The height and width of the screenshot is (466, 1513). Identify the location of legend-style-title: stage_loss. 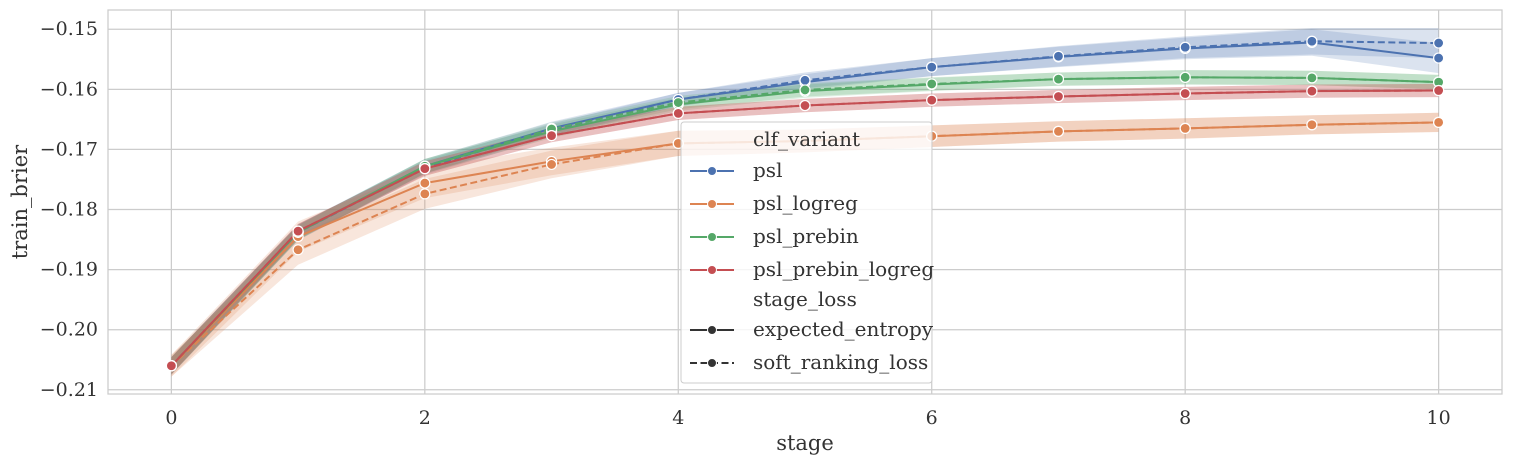
(805, 299).